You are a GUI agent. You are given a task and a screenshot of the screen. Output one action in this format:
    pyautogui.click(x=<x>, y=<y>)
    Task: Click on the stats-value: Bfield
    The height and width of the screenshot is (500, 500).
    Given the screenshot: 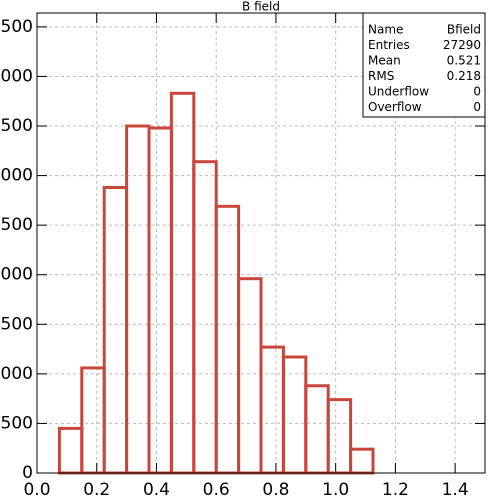 What is the action you would take?
    pyautogui.click(x=464, y=30)
    